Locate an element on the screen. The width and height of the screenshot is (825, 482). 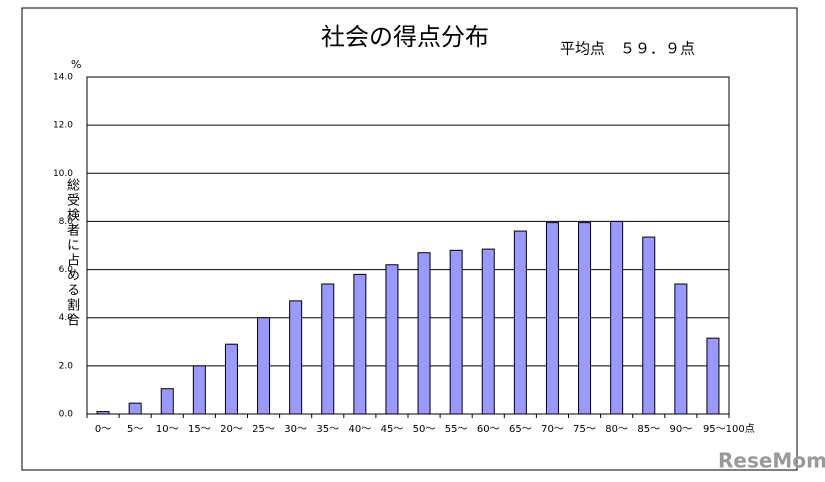
x-tick-label: 45～ is located at coordinates (392, 429).